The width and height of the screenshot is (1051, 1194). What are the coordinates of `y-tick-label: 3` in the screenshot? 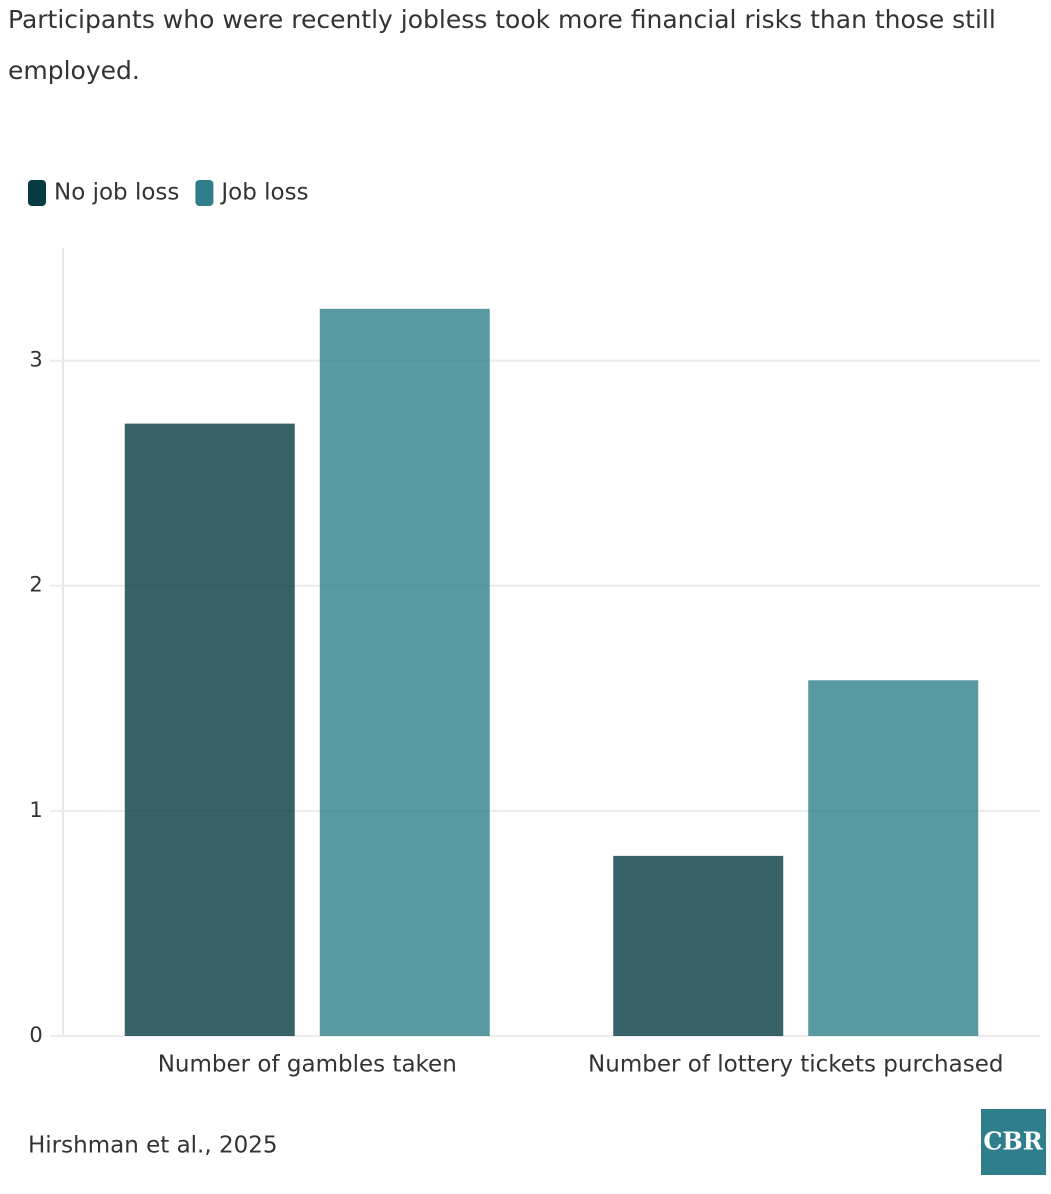 It's located at (35, 360).